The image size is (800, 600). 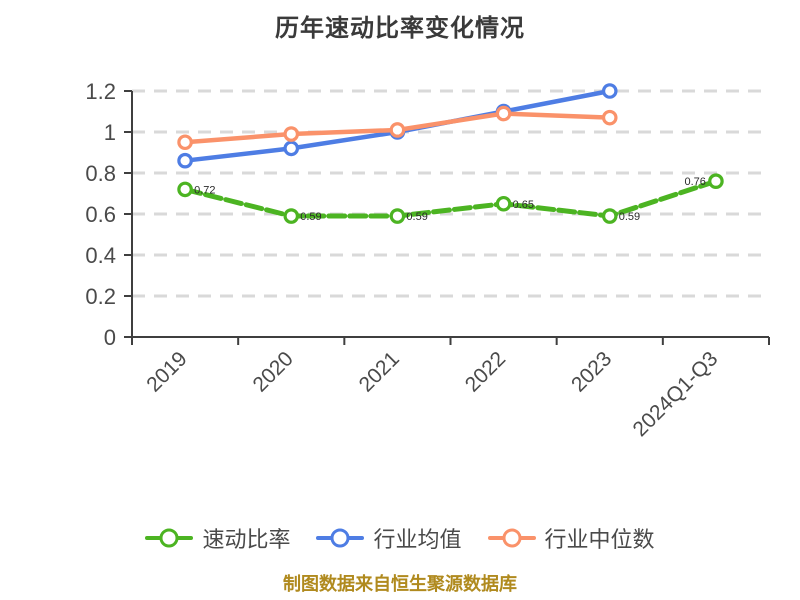 What do you see at coordinates (272, 371) in the screenshot?
I see `svg-text: 2020` at bounding box center [272, 371].